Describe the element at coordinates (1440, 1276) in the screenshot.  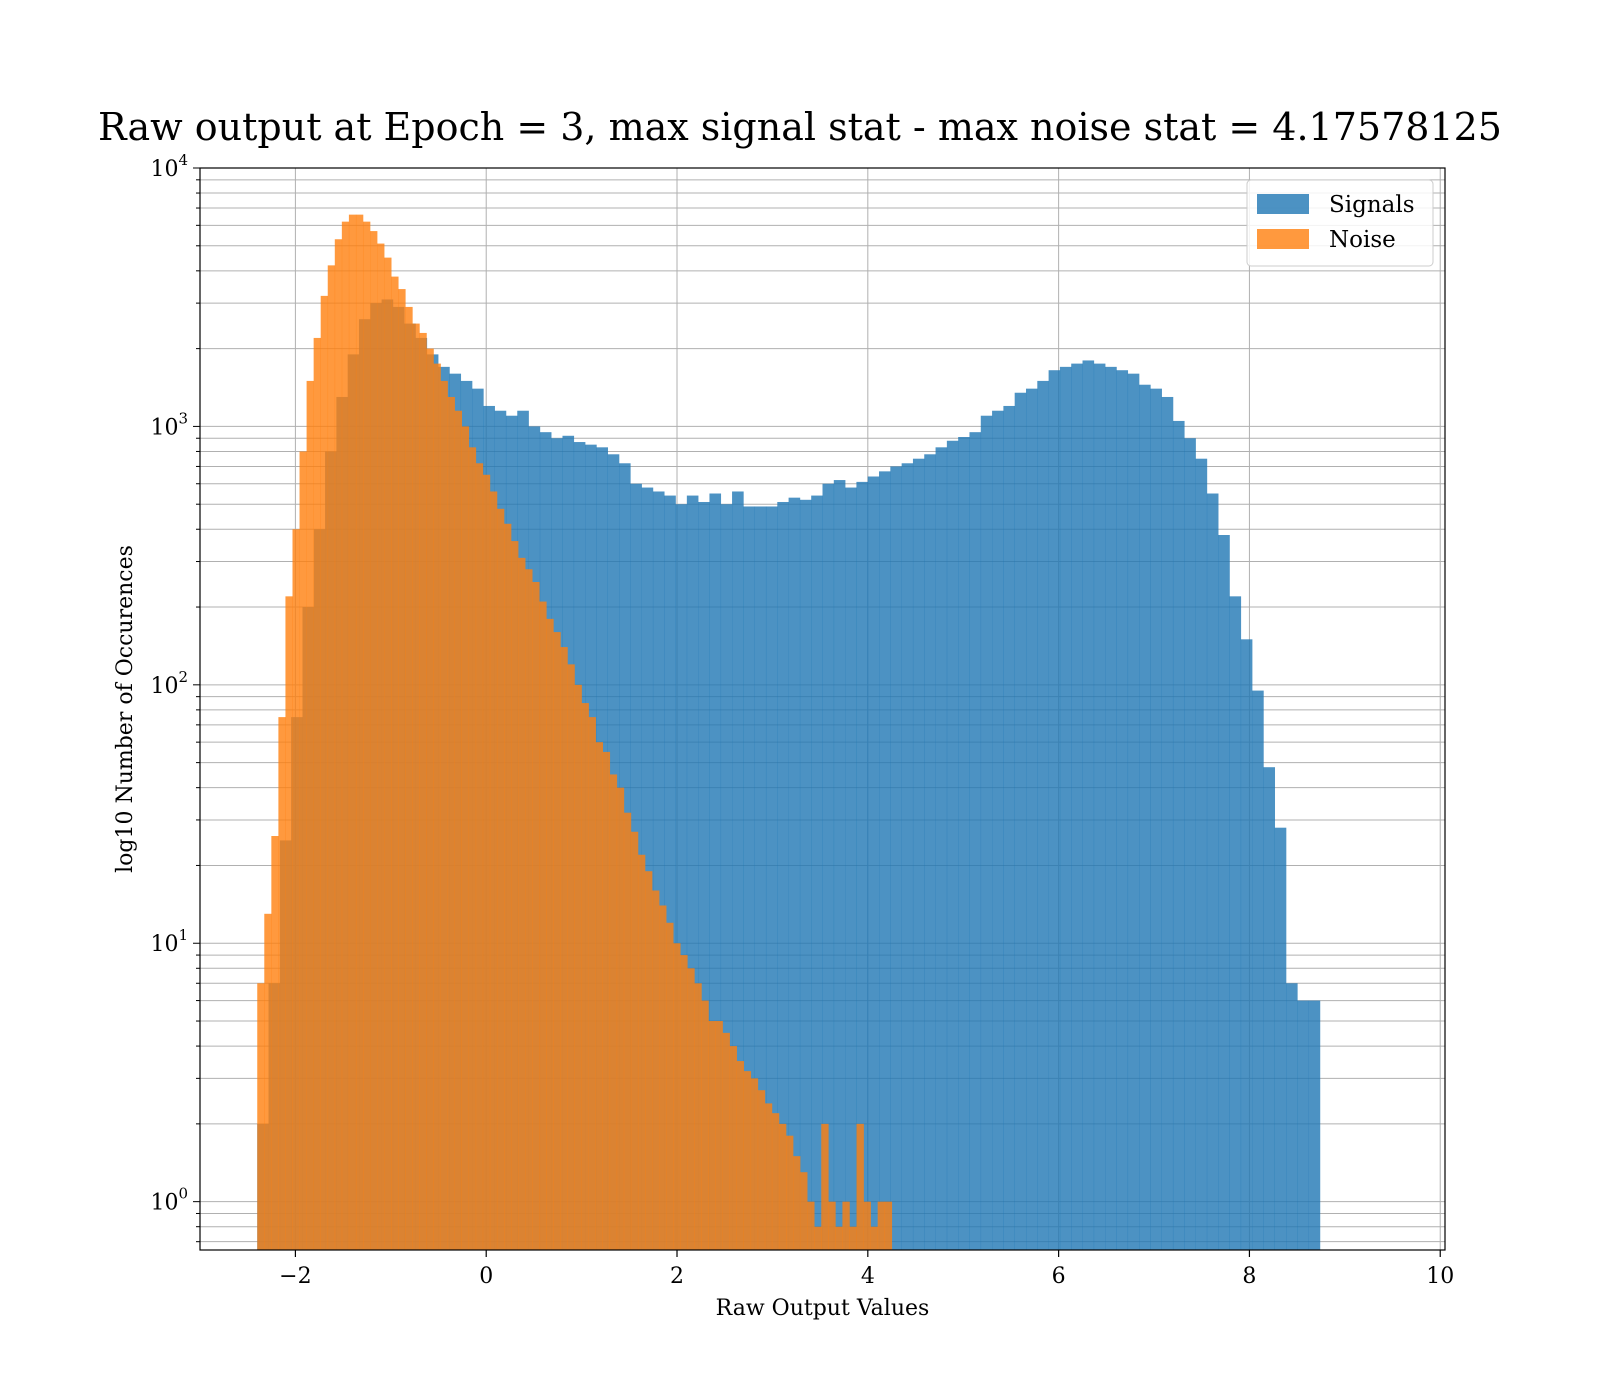
I see `x-tick-label: 10` at that location.